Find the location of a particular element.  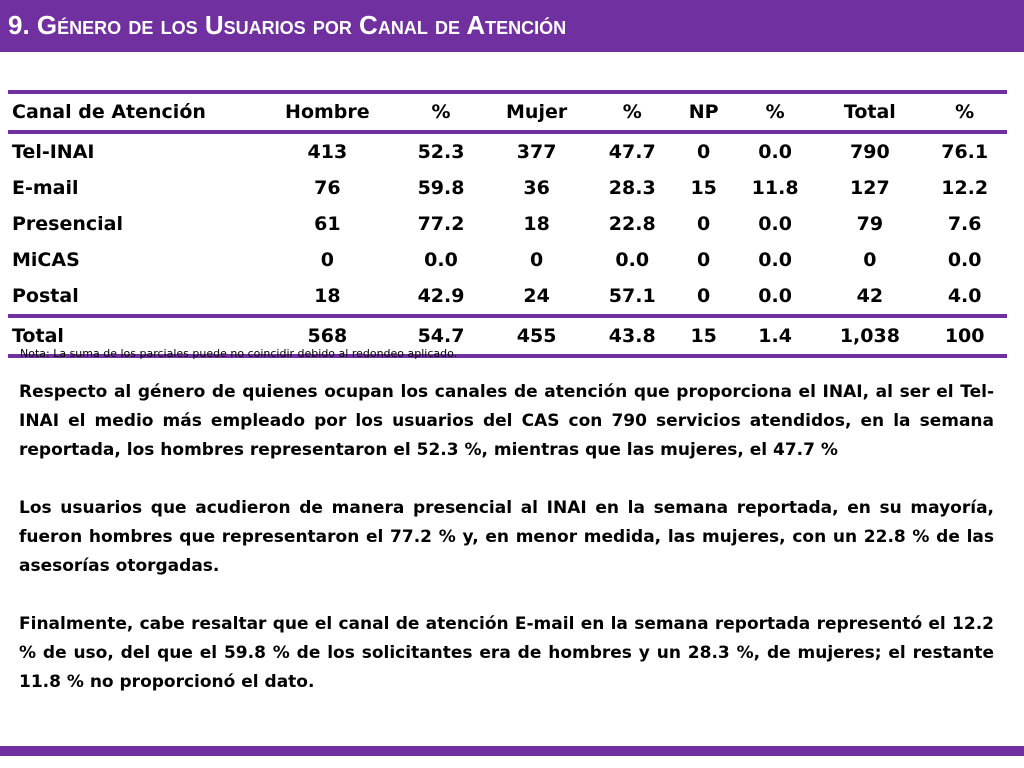

total-cell: 455 is located at coordinates (536, 336).